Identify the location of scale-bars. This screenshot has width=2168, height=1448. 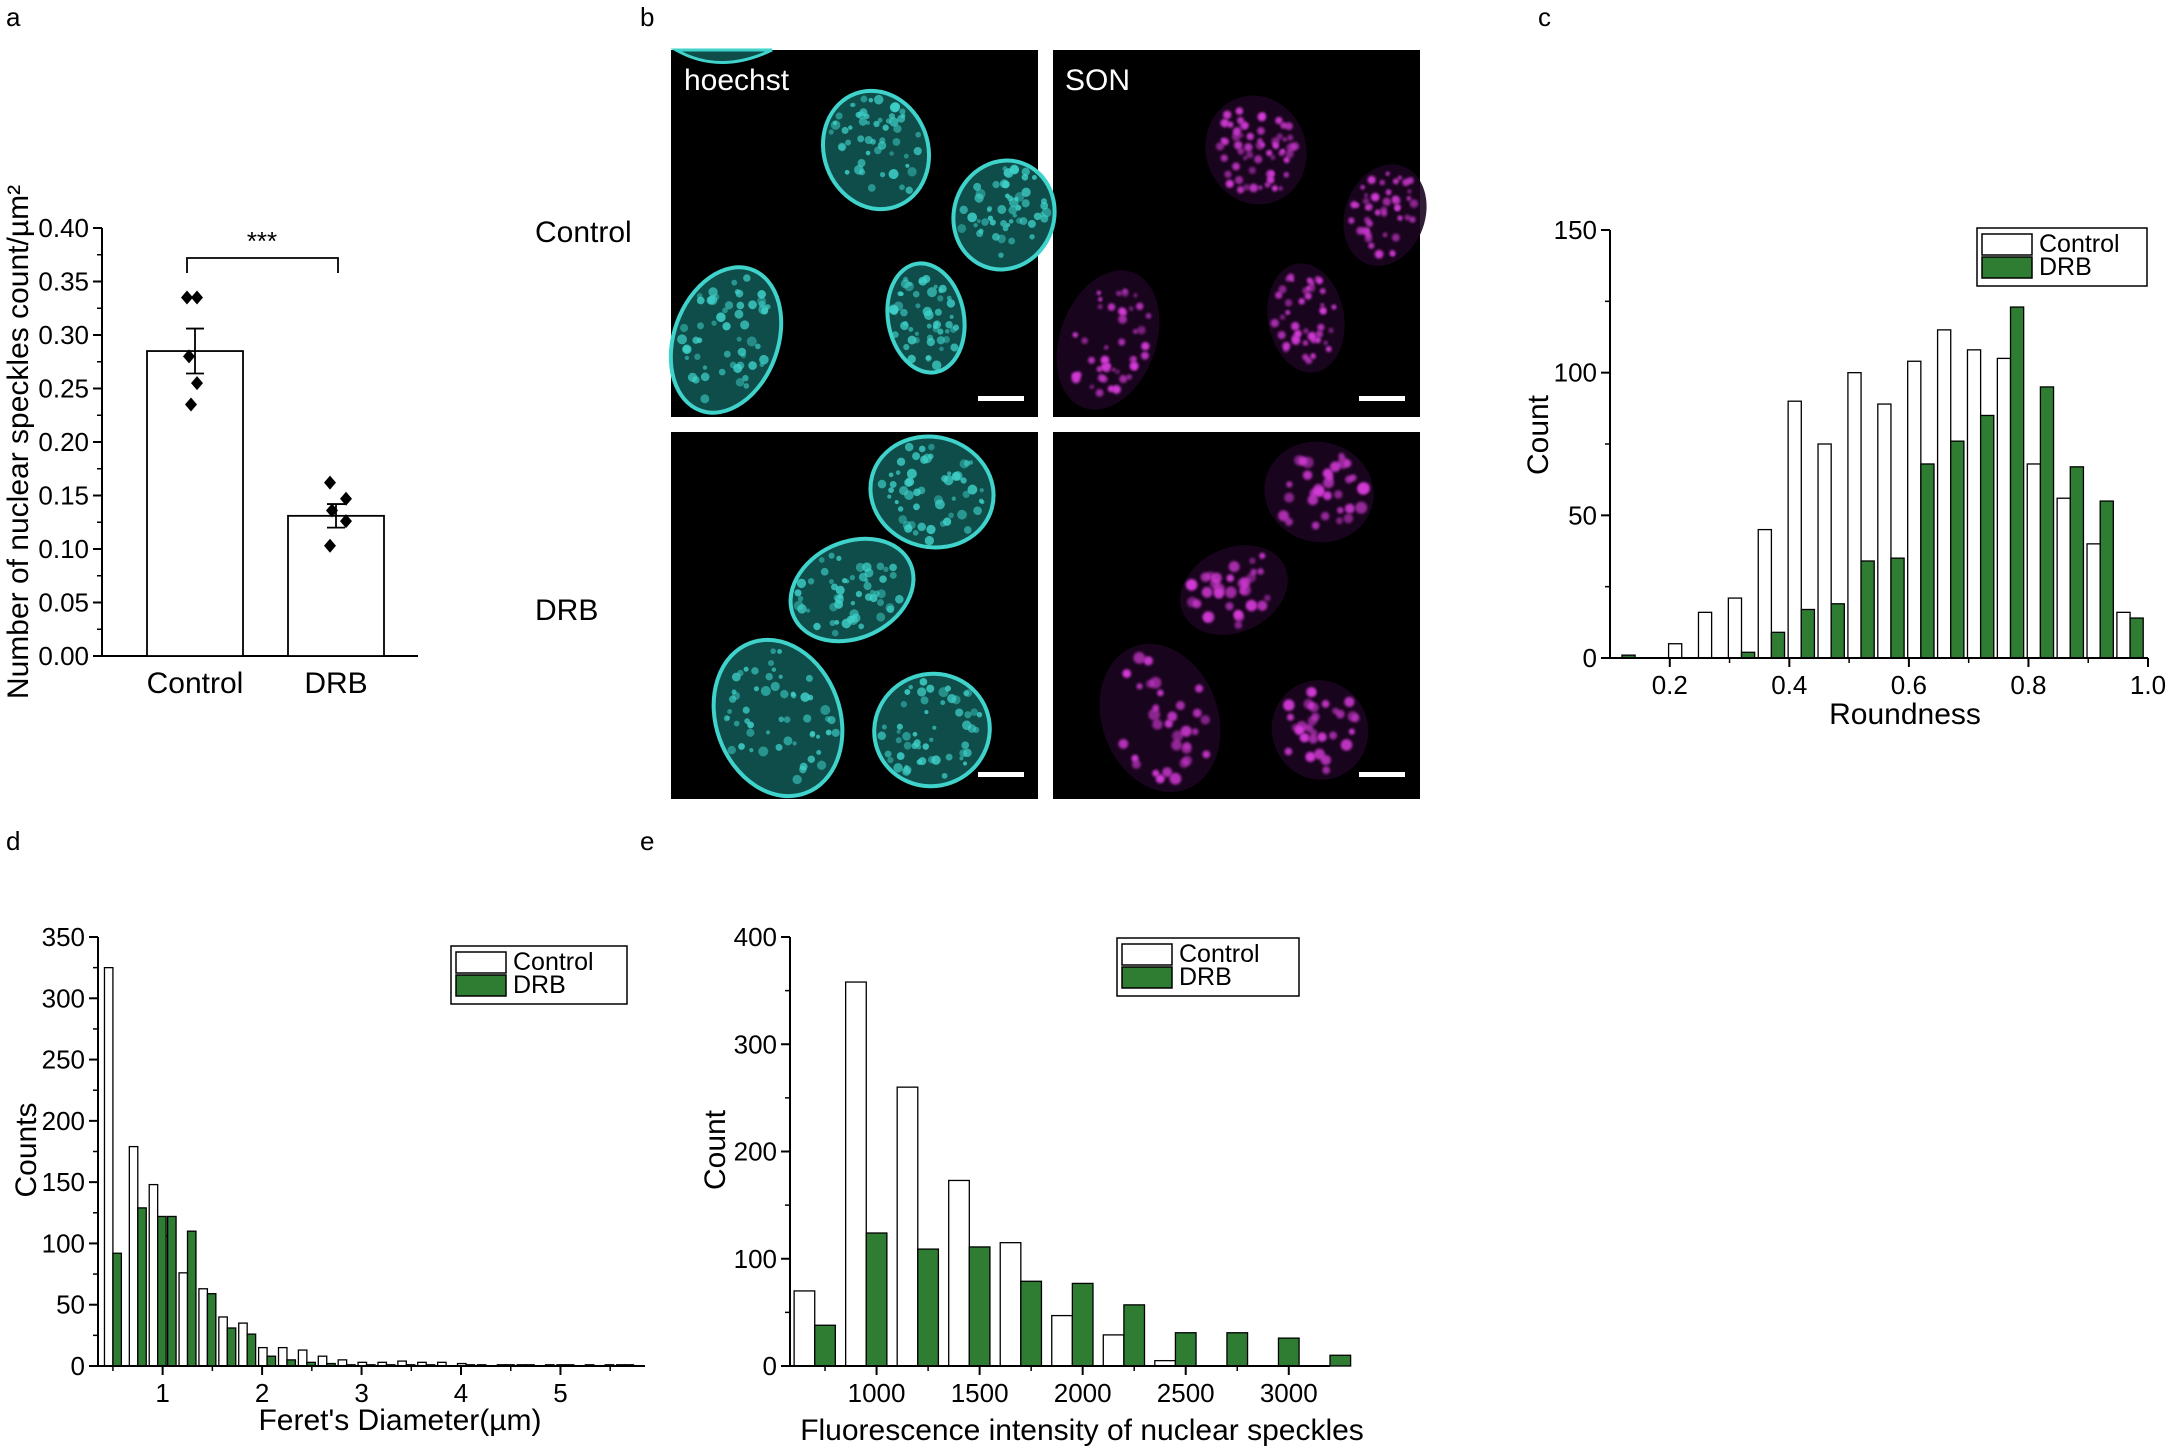
(1191, 586).